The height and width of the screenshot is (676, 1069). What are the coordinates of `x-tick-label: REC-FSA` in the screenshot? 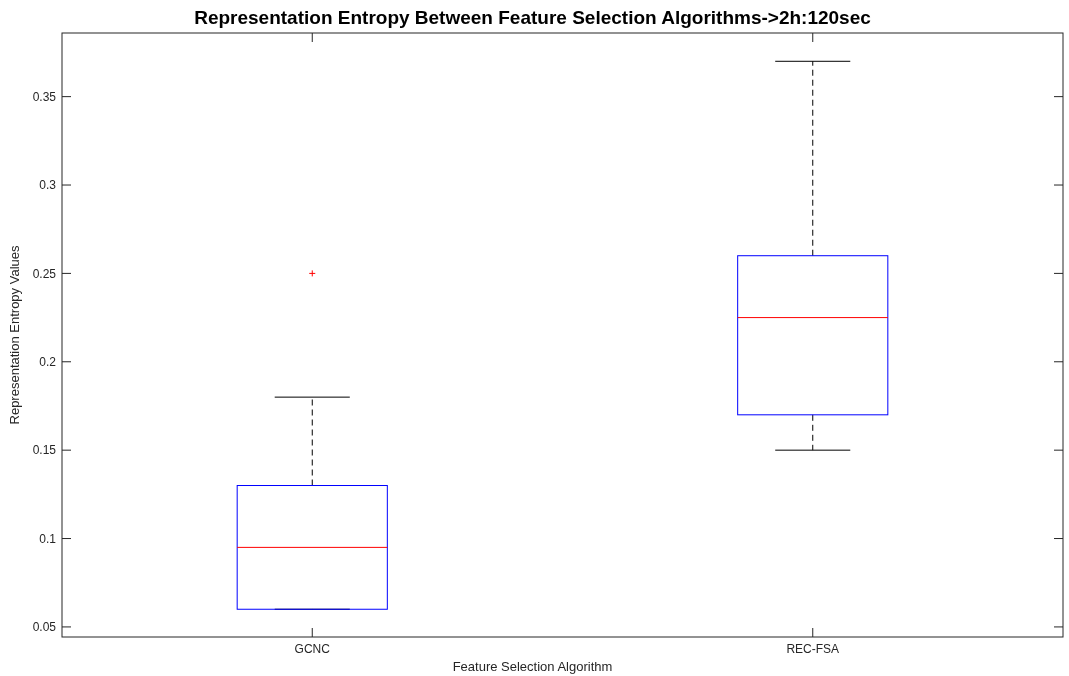 It's located at (813, 649).